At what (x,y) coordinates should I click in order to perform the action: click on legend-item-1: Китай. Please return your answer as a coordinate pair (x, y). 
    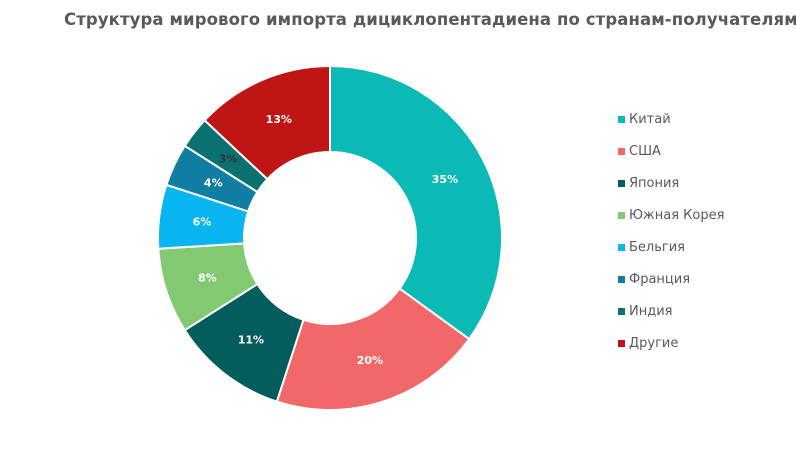
    Looking at the image, I should click on (671, 119).